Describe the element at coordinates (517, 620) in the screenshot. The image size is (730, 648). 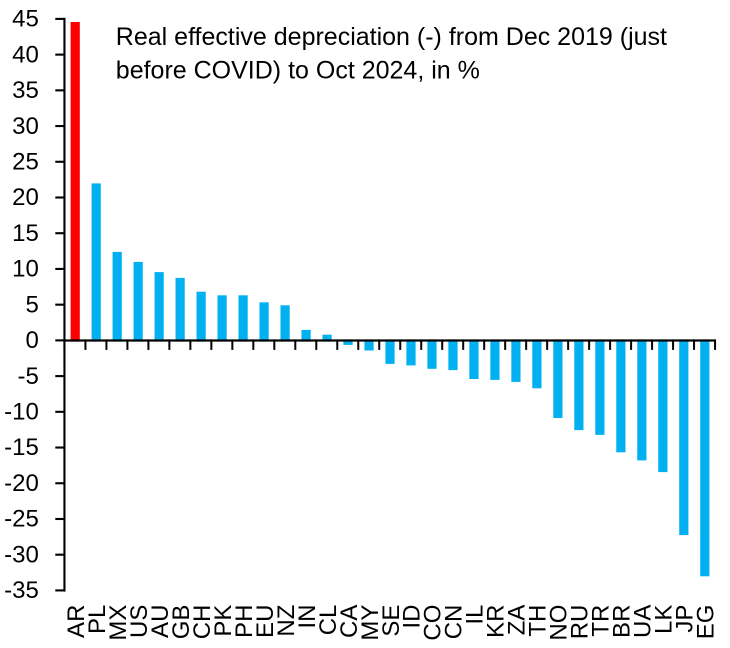
I see `svg-text: ZA` at that location.